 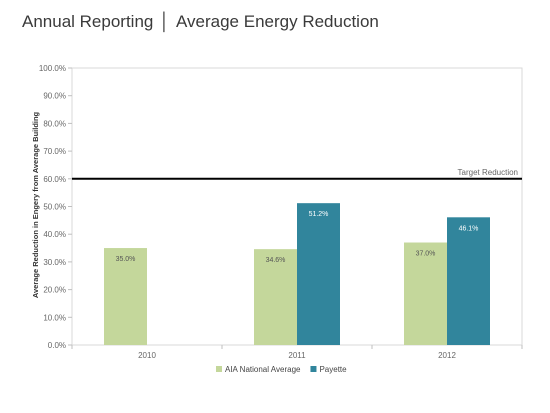 What do you see at coordinates (54, 96) in the screenshot?
I see `y-tick-label: 90.0%` at bounding box center [54, 96].